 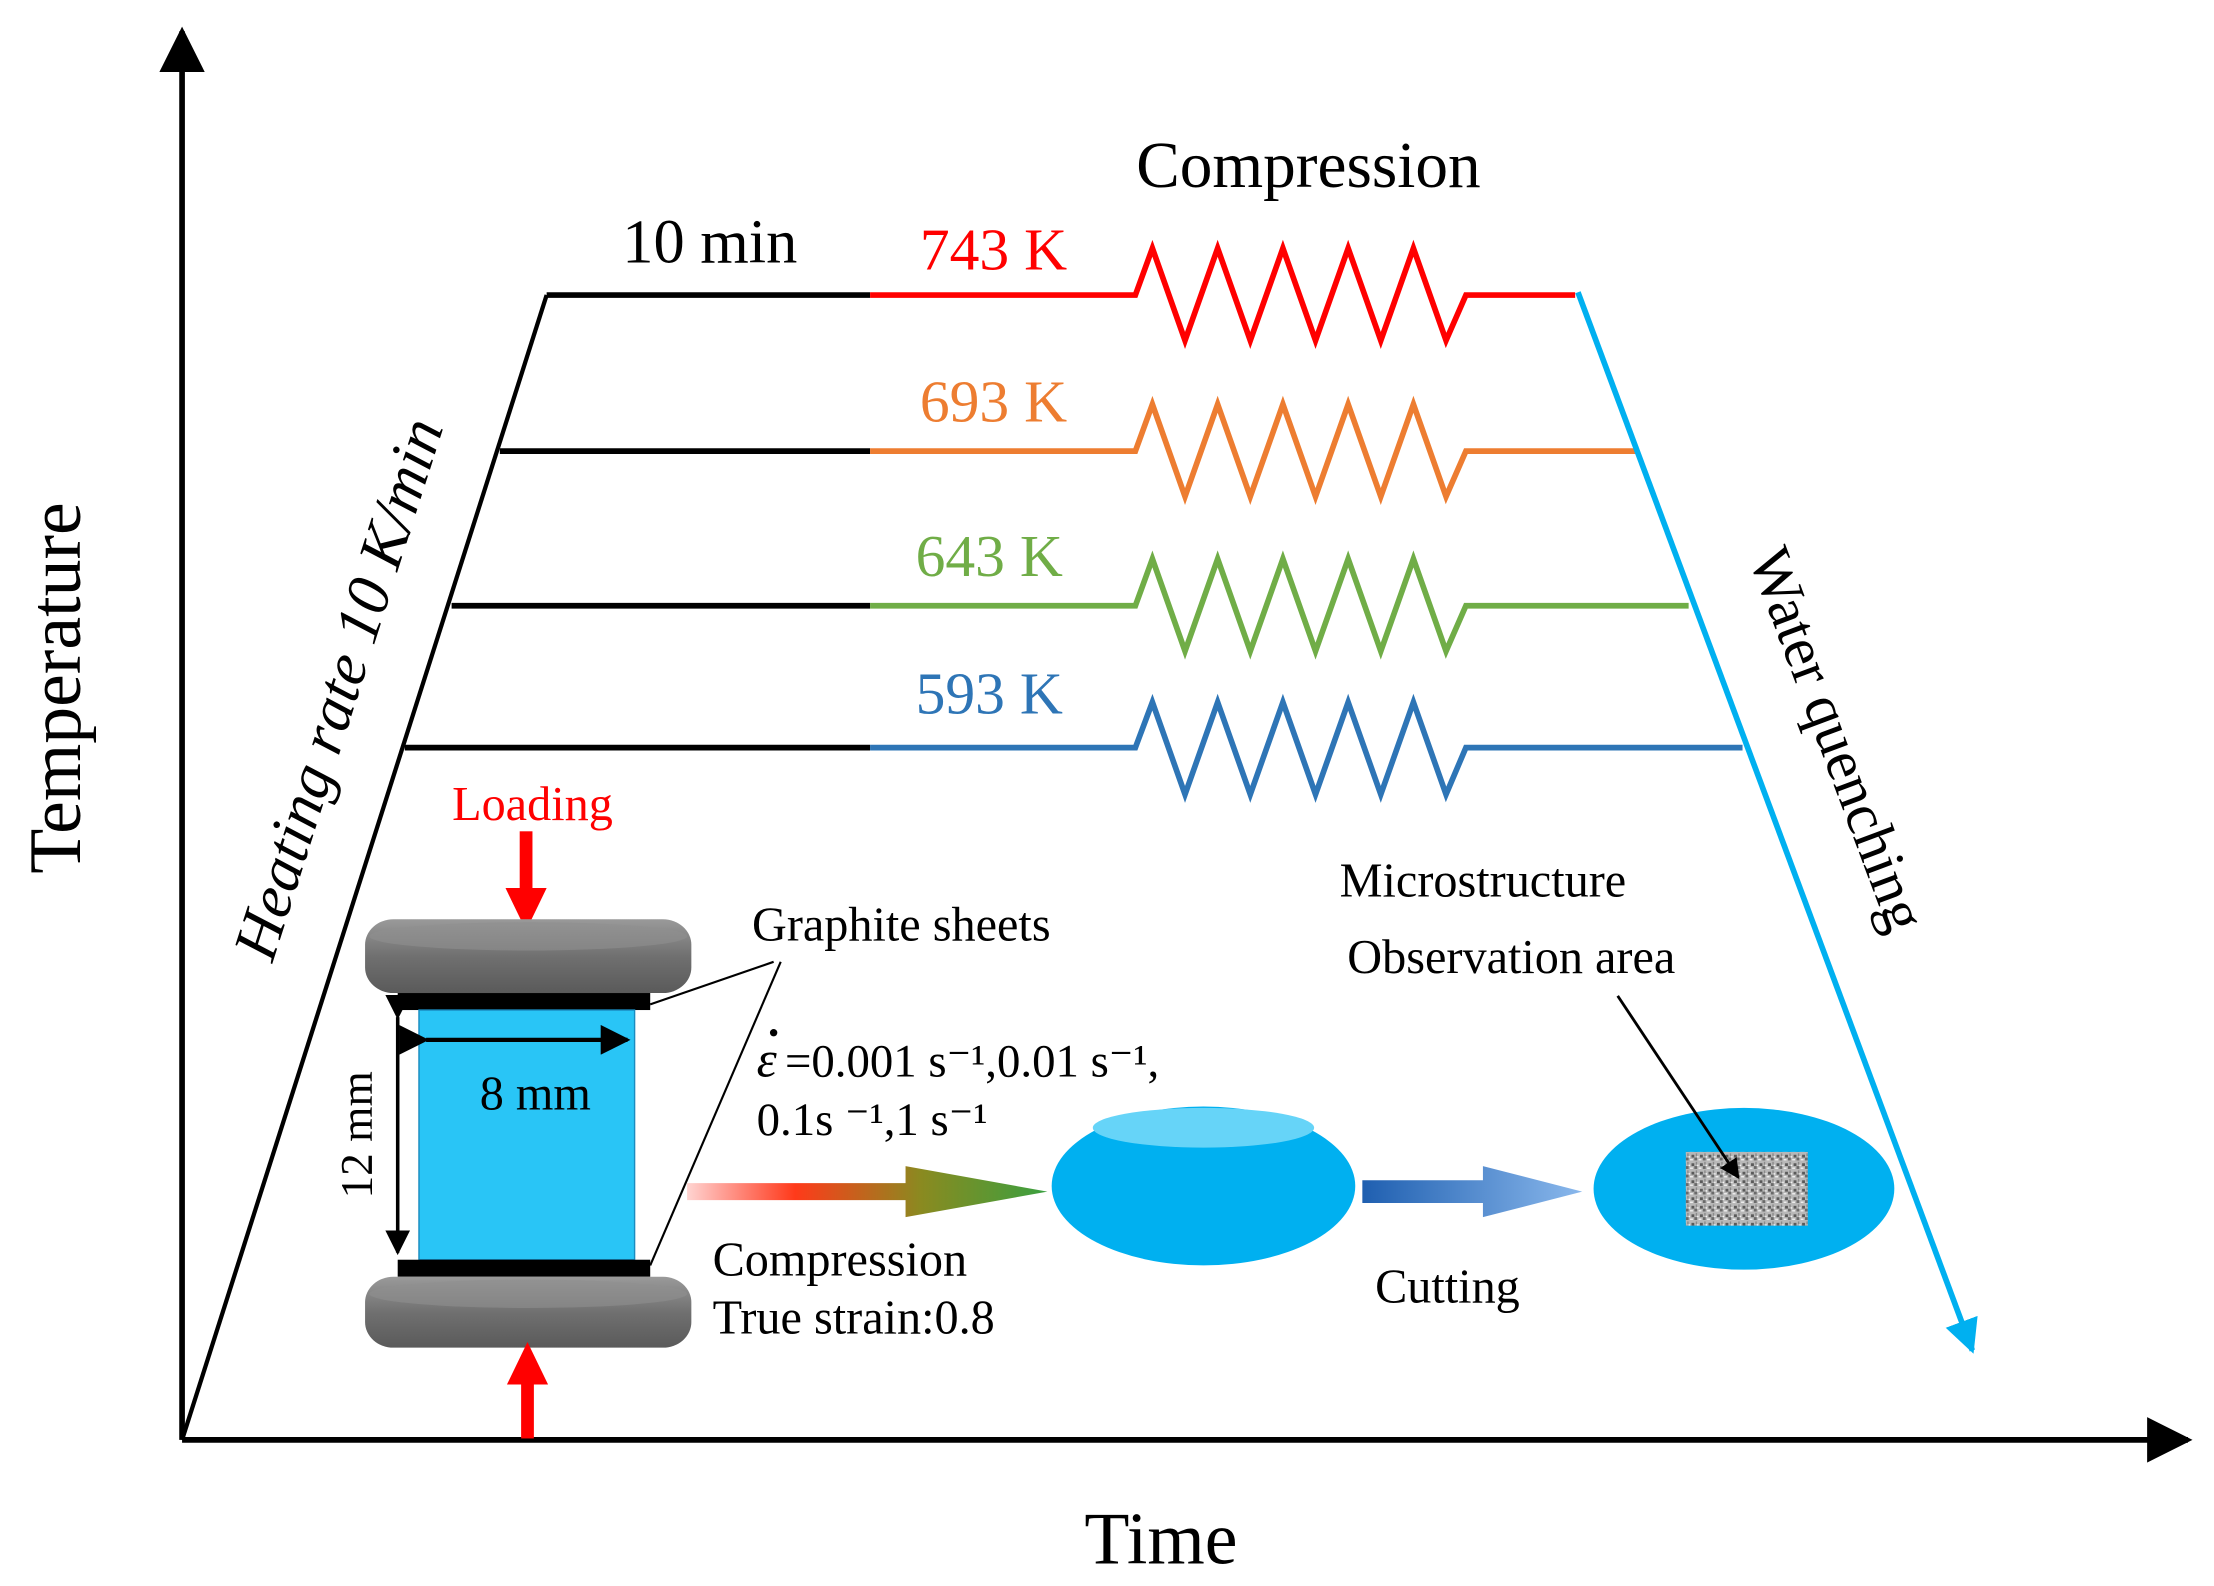 What do you see at coordinates (901, 925) in the screenshot?
I see `graphite-sheets-label: Graphite sheets` at bounding box center [901, 925].